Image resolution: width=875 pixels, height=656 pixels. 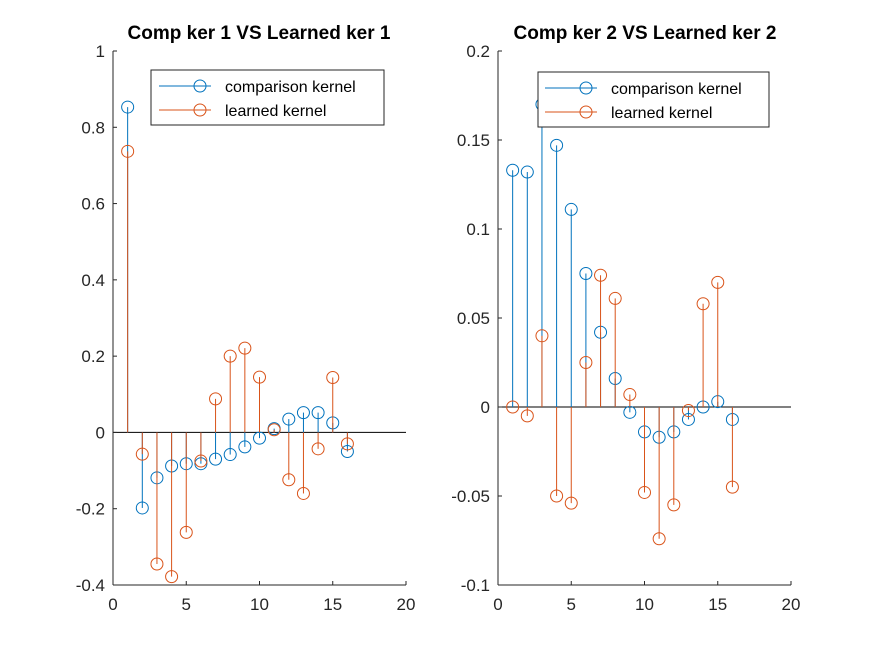 What do you see at coordinates (93, 204) in the screenshot?
I see `y-tick-label: 0.6` at bounding box center [93, 204].